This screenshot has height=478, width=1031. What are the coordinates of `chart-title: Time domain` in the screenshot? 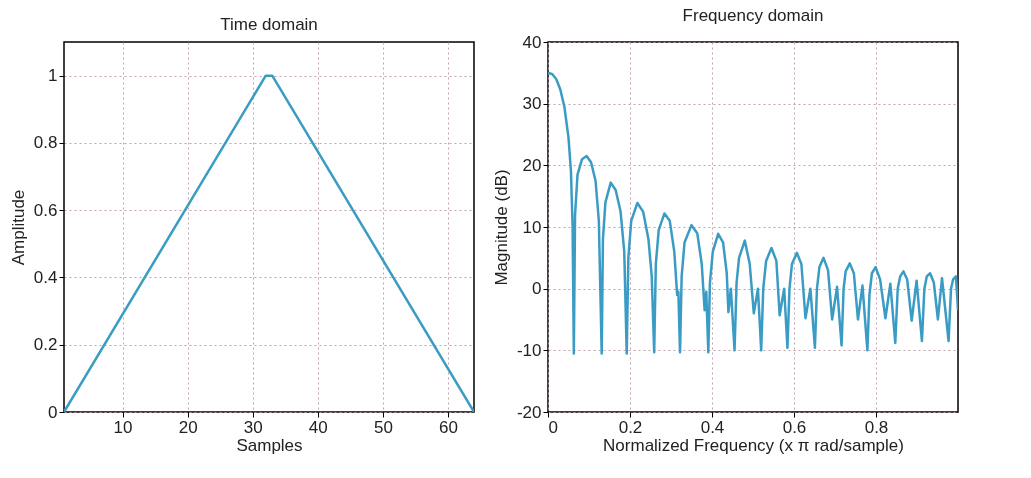 It's located at (269, 24).